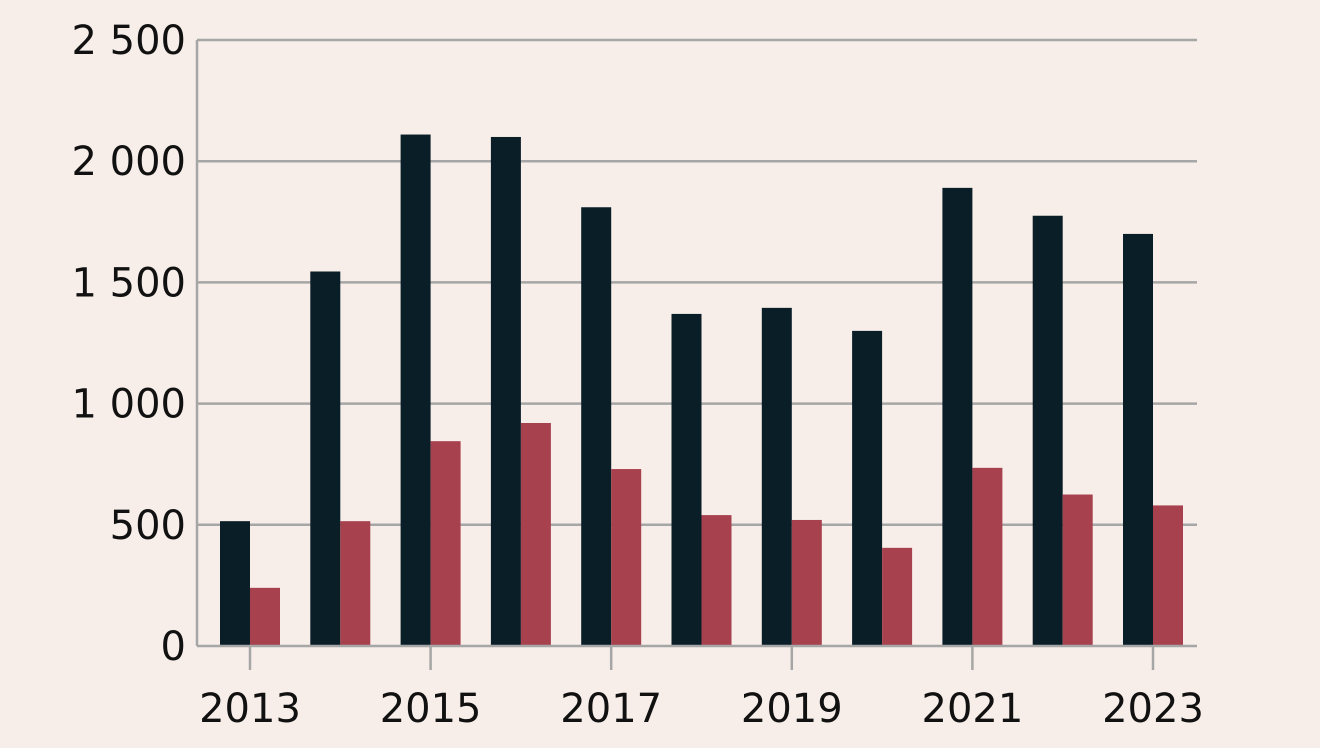 The height and width of the screenshot is (748, 1320). What do you see at coordinates (148, 526) in the screenshot?
I see `y-tick-label-500: 500` at bounding box center [148, 526].